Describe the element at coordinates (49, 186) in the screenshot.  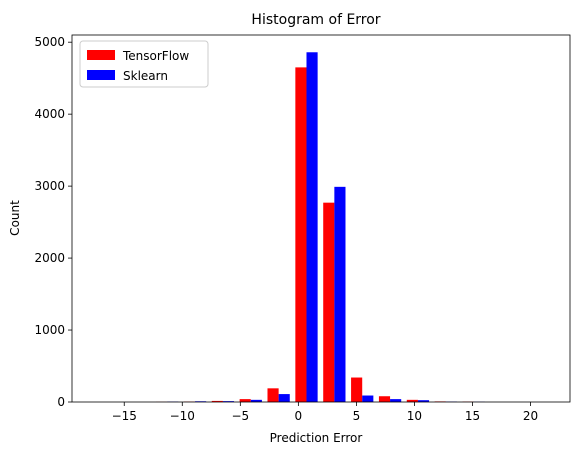
I see `y-tick-label: 3000` at that location.